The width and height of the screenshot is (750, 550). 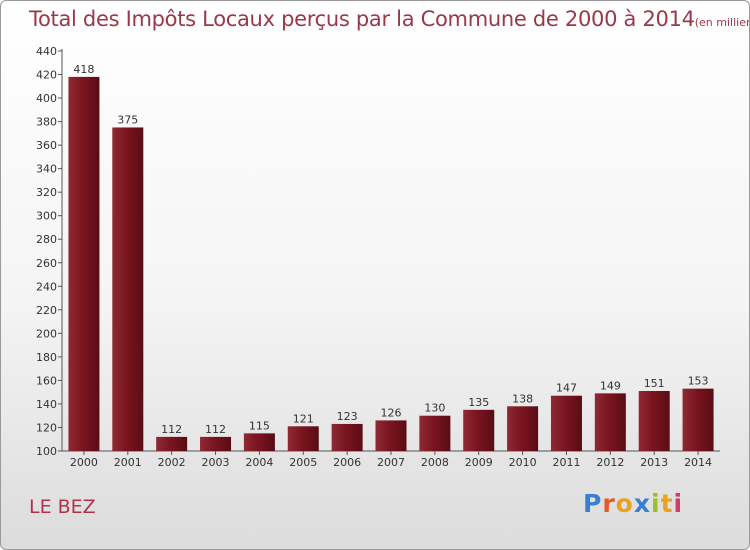 I want to click on y-tick-label: 380, so click(x=46, y=122).